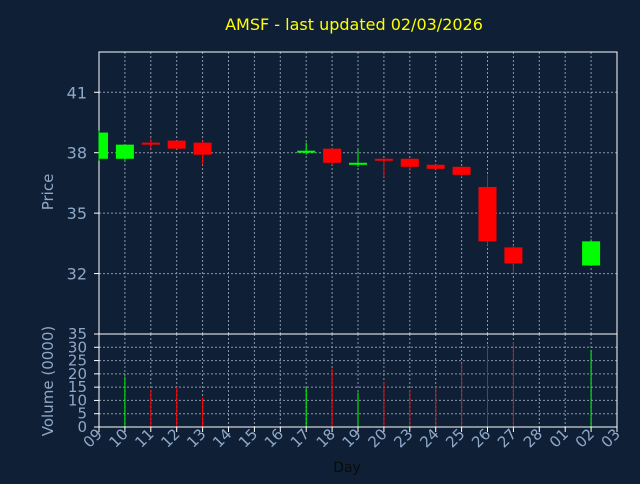 This screenshot has width=640, height=484. I want to click on volume-tick-label: 15, so click(77, 387).